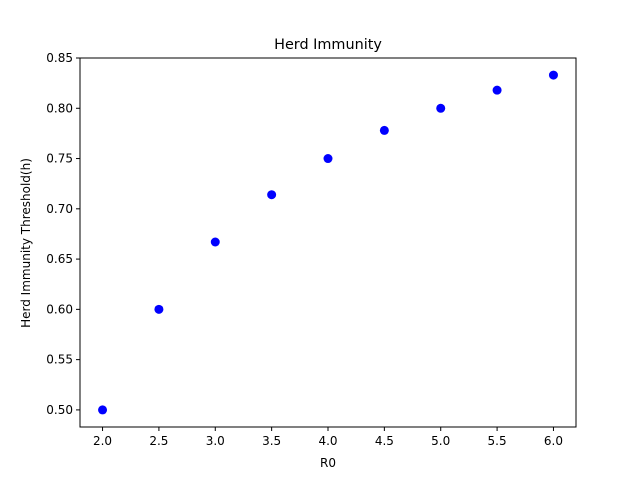  What do you see at coordinates (440, 441) in the screenshot?
I see `x-tick-label: 5.0` at bounding box center [440, 441].